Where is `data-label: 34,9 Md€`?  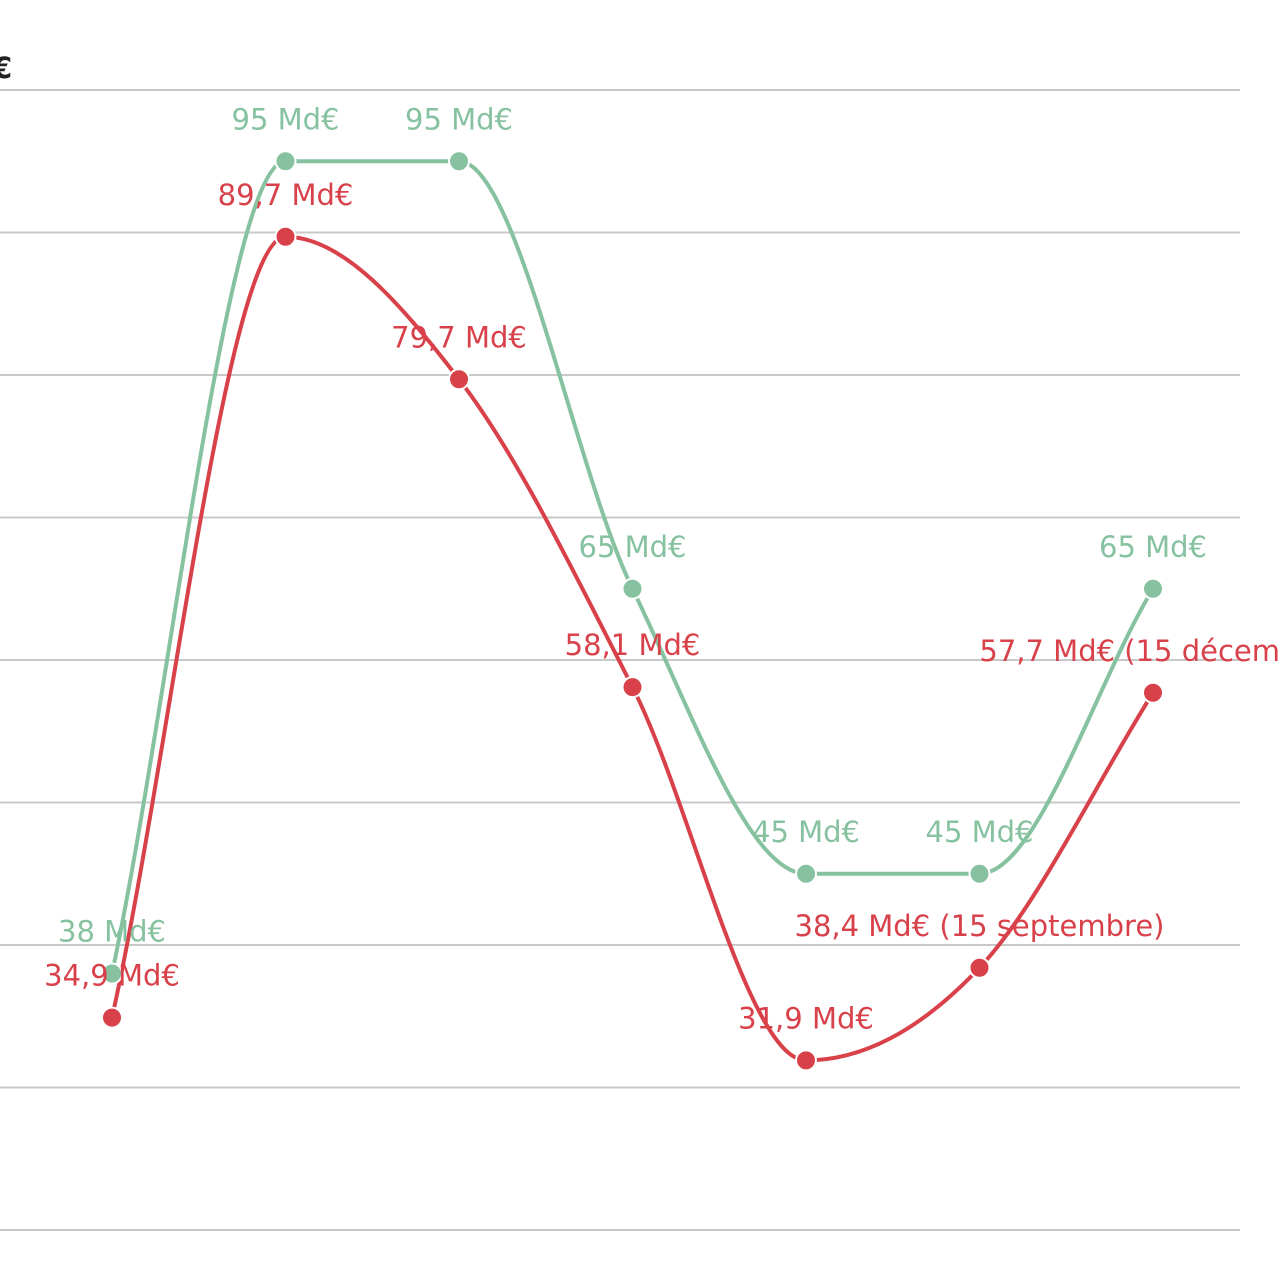 data-label: 34,9 Md€ is located at coordinates (112, 976).